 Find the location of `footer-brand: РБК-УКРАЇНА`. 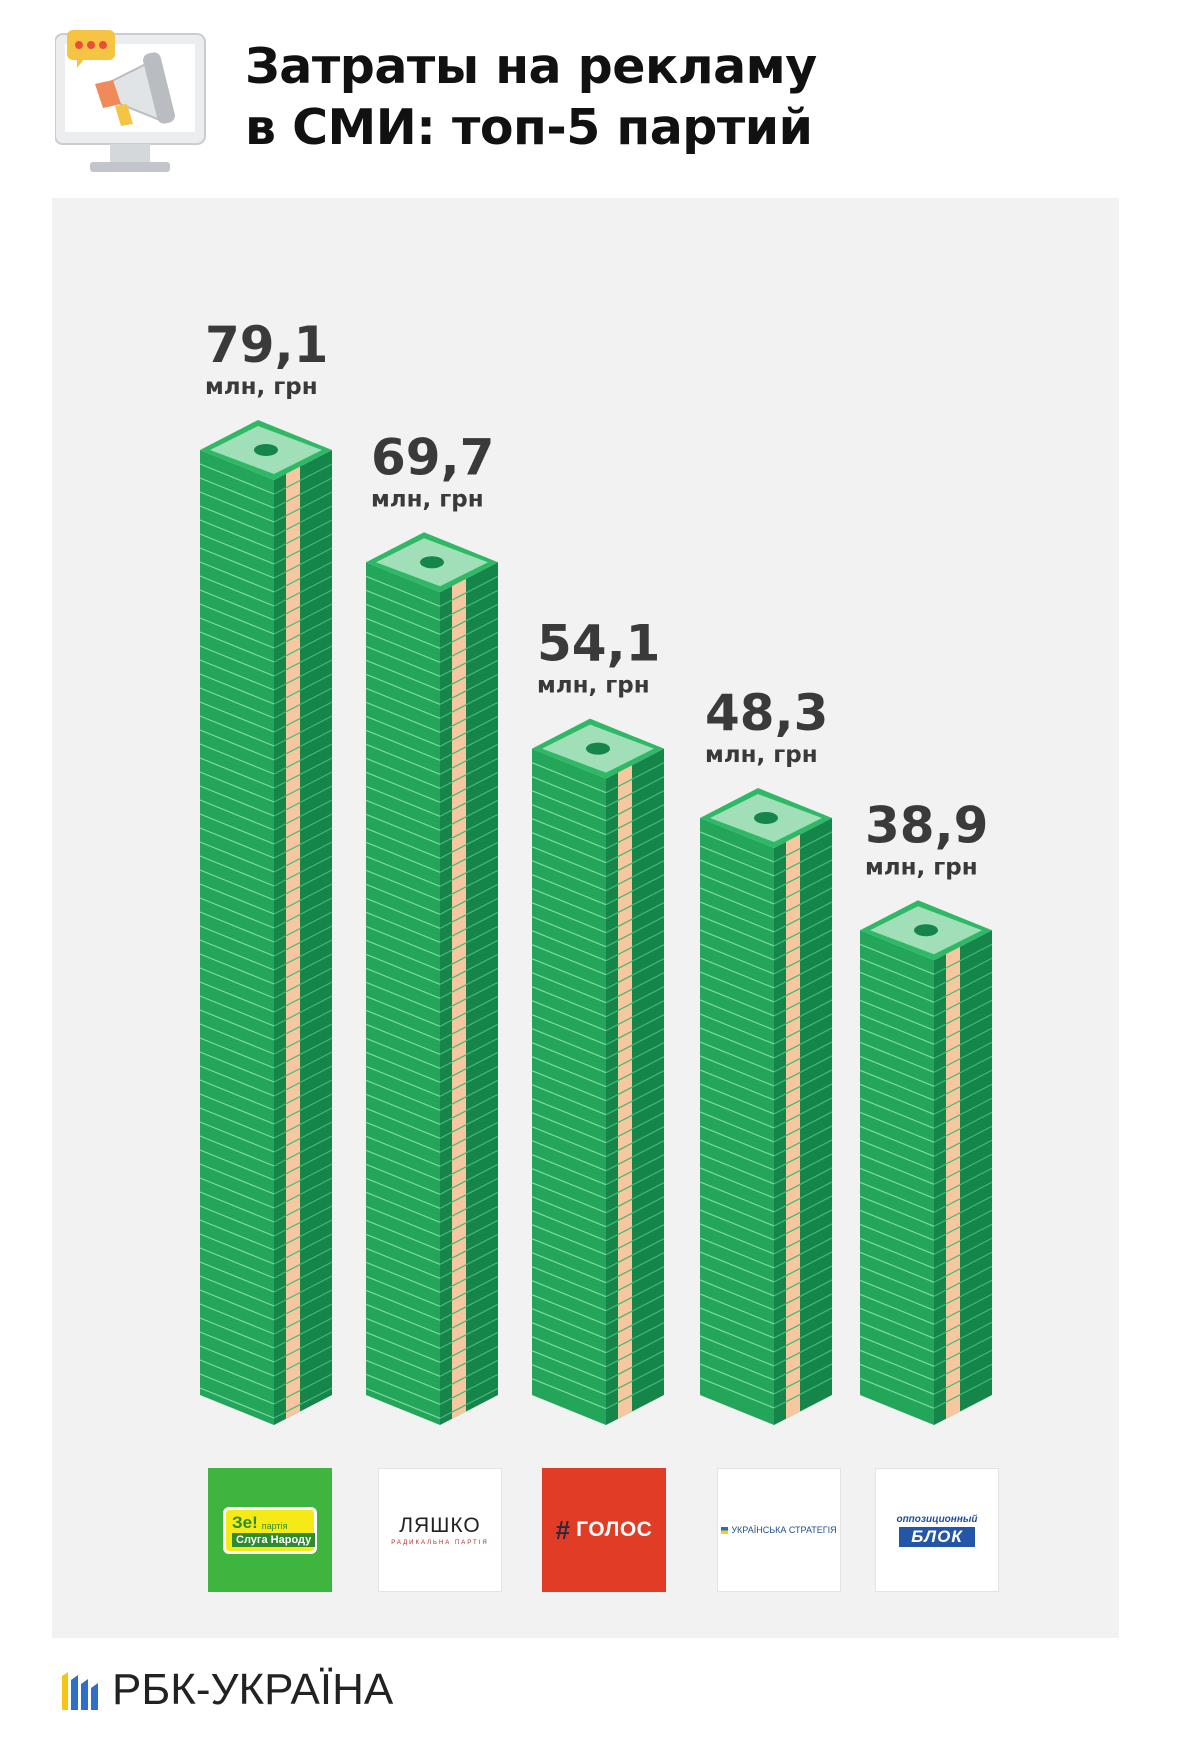

footer-brand: РБК-УКРАЇНА is located at coordinates (226, 1690).